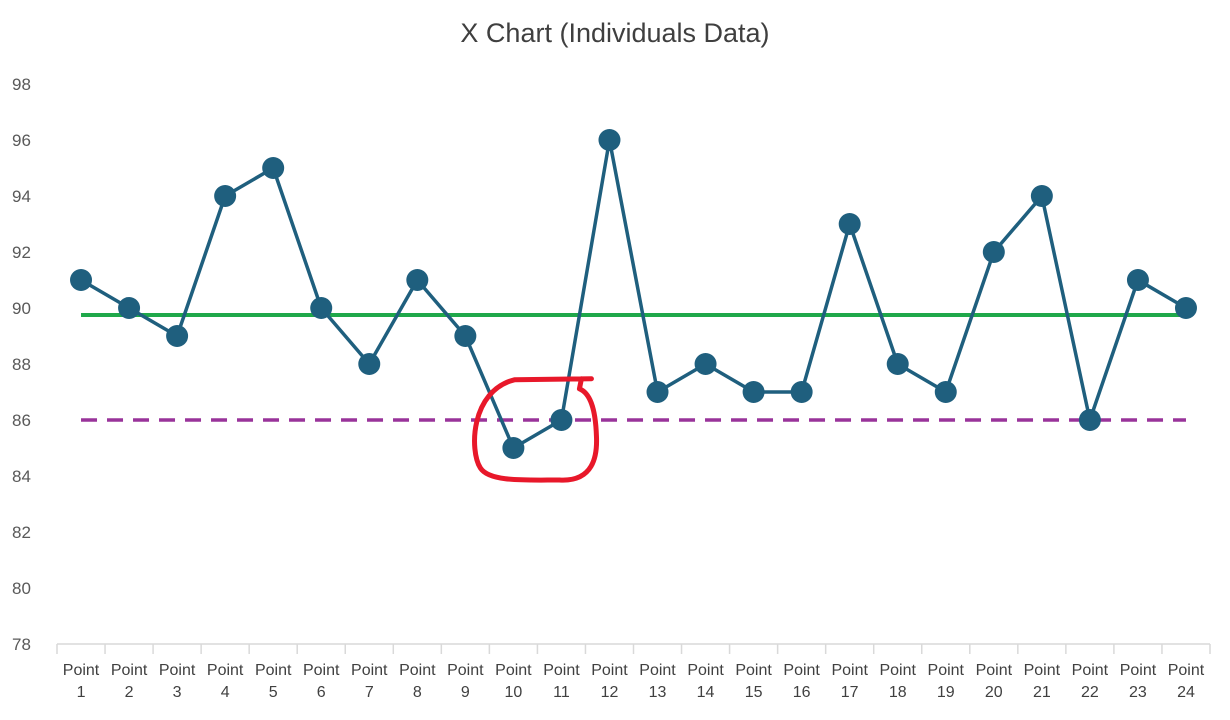 The height and width of the screenshot is (720, 1230). What do you see at coordinates (633, 367) in the screenshot?
I see `reference-lines` at bounding box center [633, 367].